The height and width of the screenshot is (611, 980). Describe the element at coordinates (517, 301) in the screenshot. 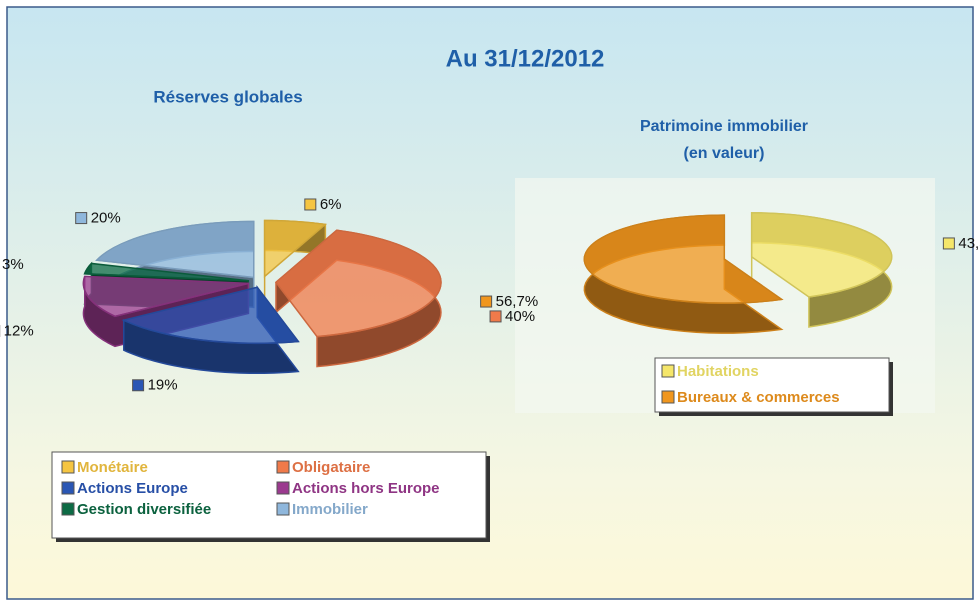

I see `data-label: 56,7%` at that location.